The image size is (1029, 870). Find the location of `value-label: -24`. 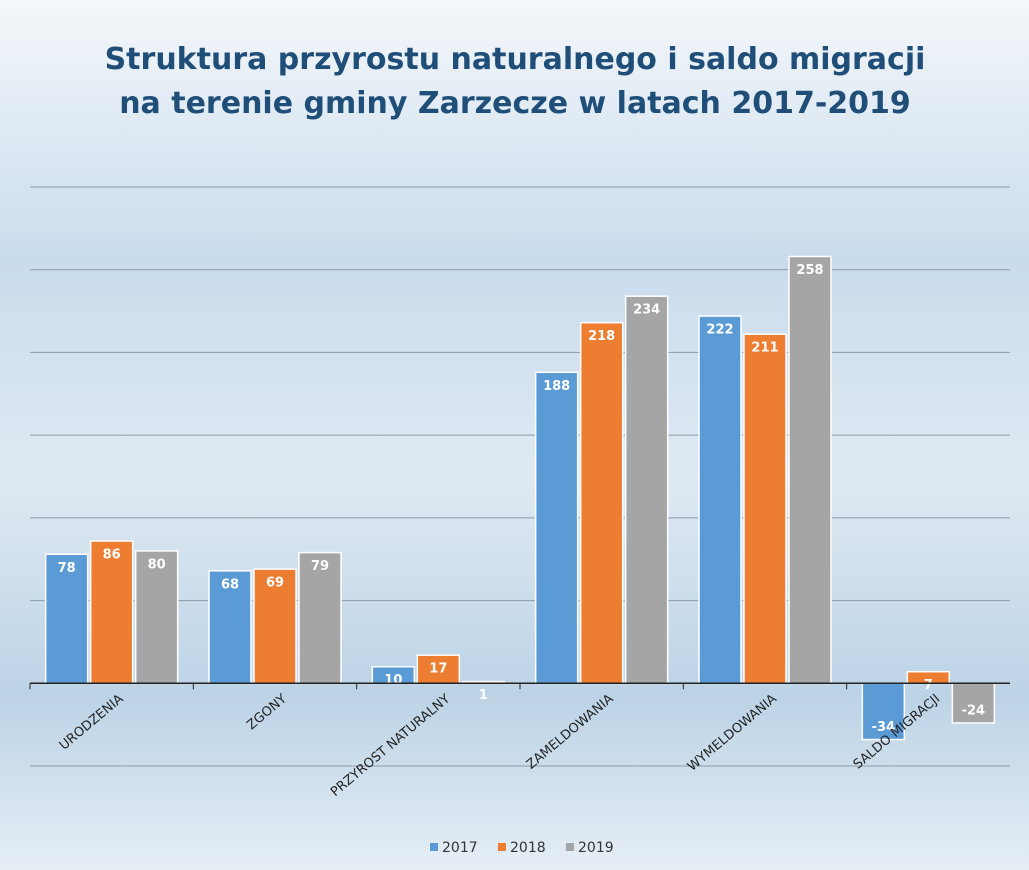

value-label: -24 is located at coordinates (974, 710).